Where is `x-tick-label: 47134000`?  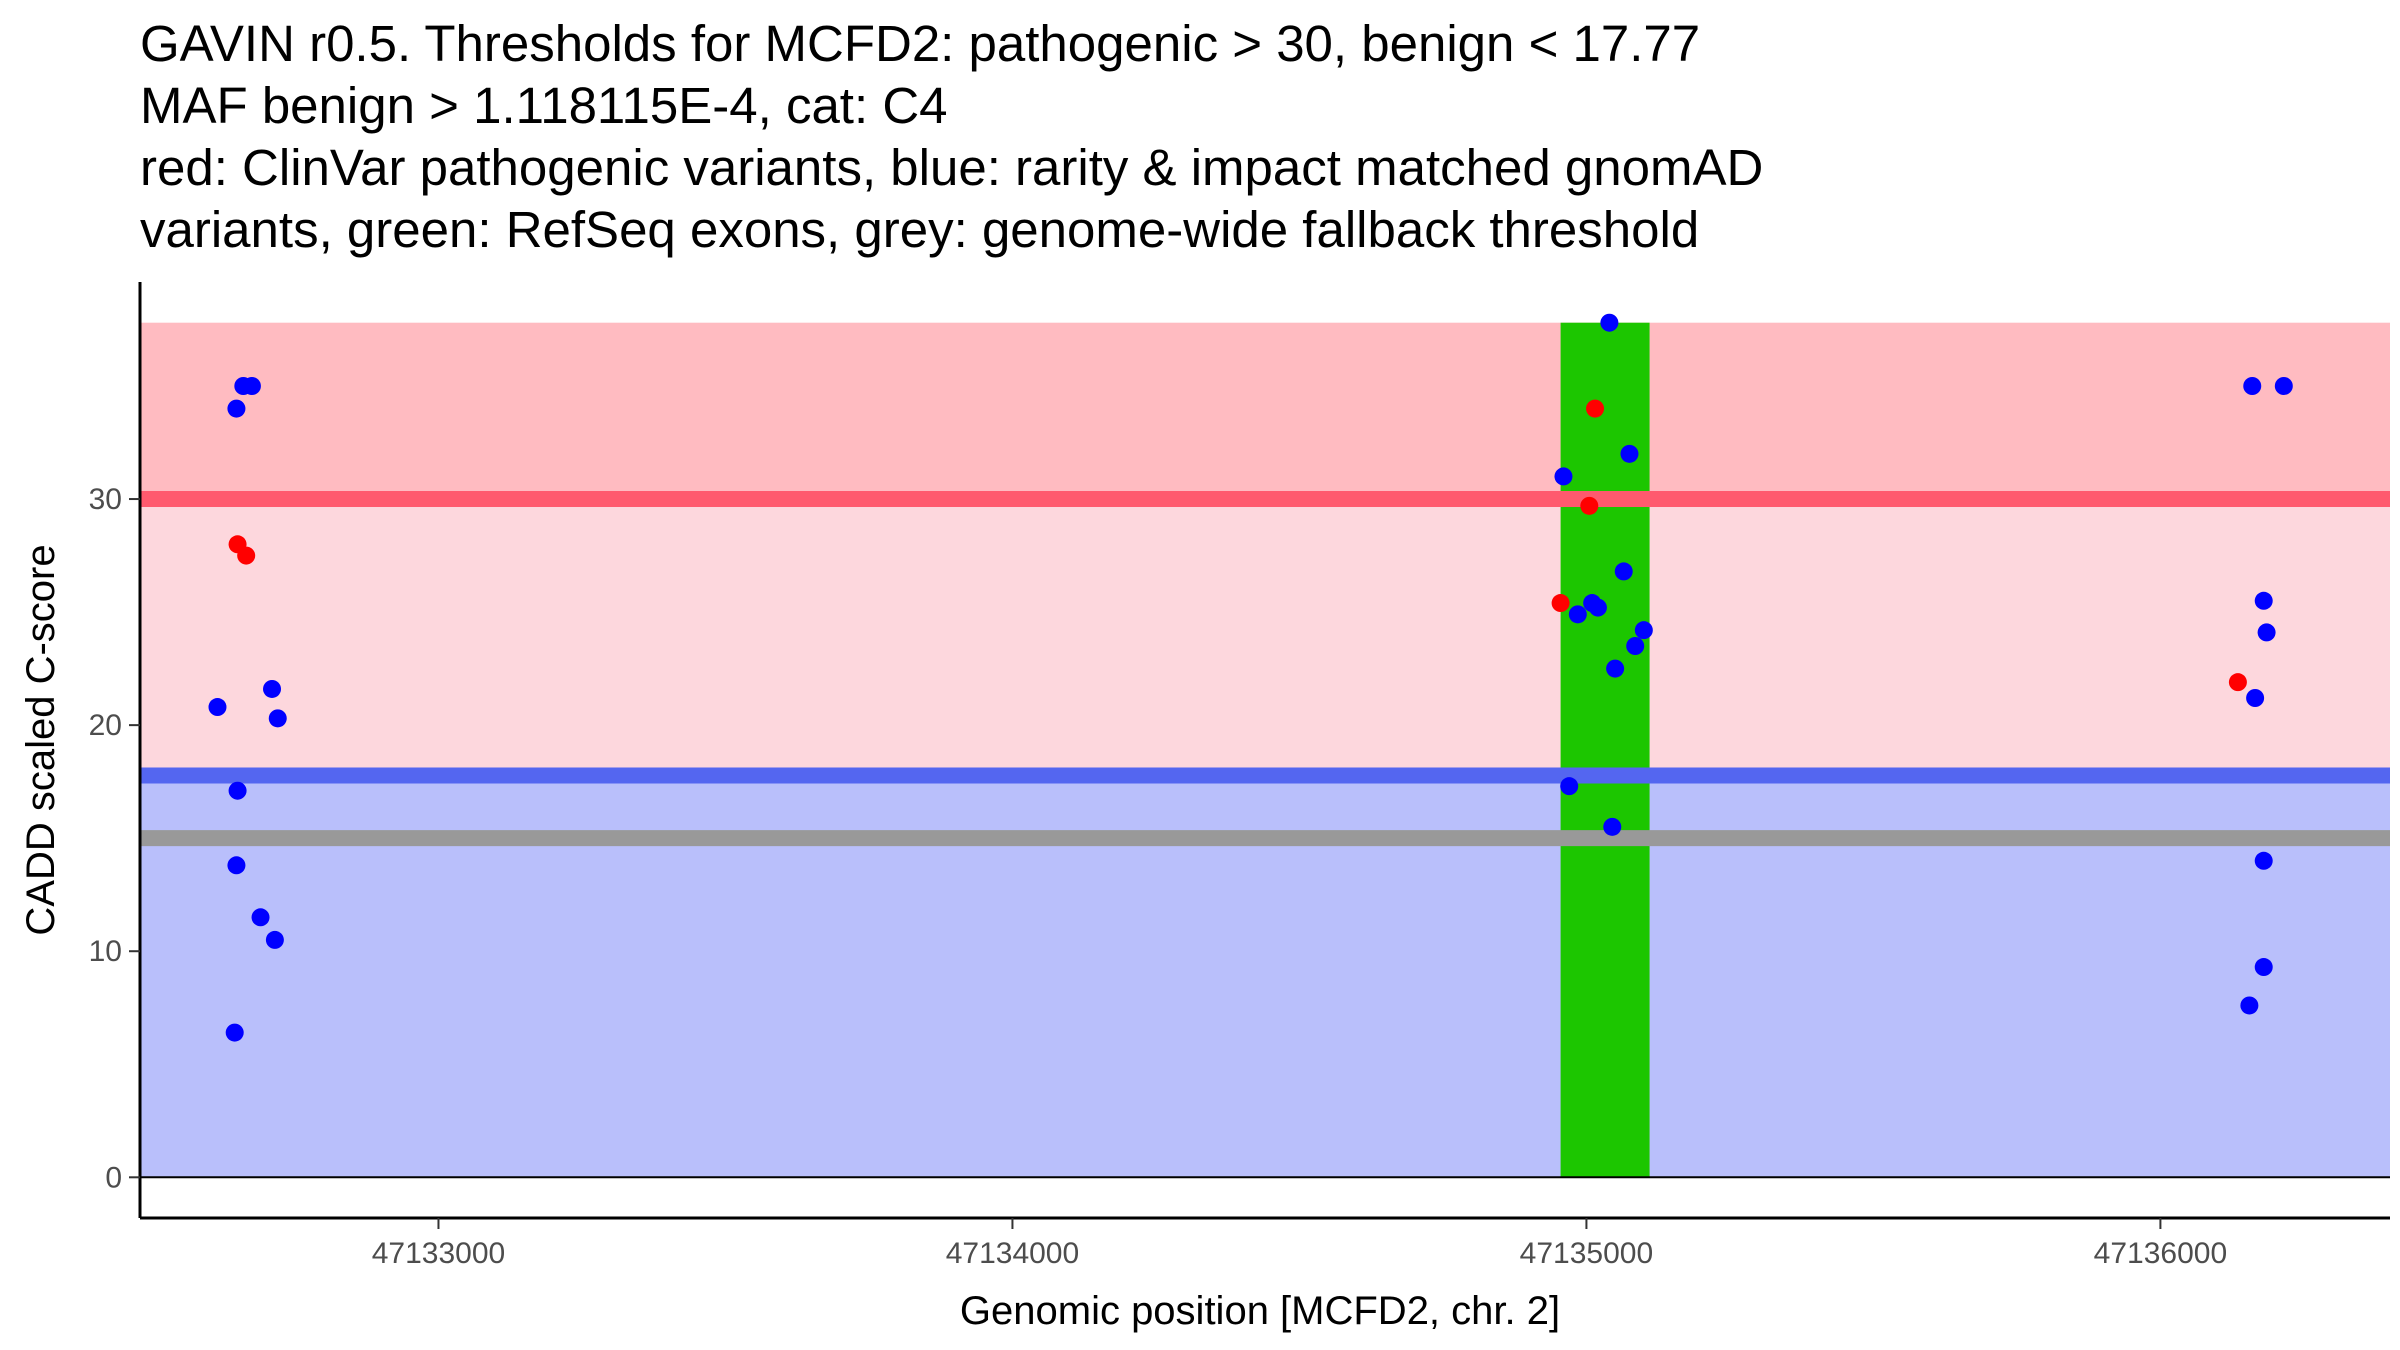 x-tick-label: 47134000 is located at coordinates (1012, 1253).